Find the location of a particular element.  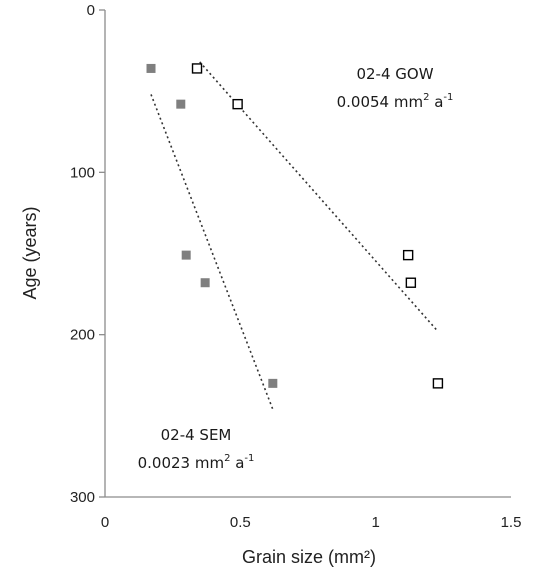

y-tick-marks is located at coordinates (102, 253).